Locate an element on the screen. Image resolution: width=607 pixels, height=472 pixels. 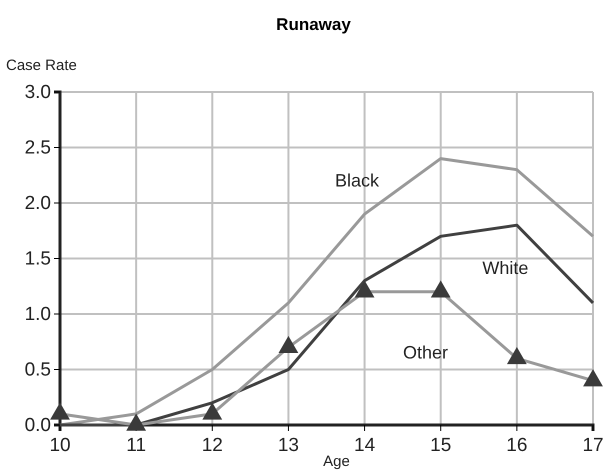
y-tick-label: 2.0 is located at coordinates (37, 203).